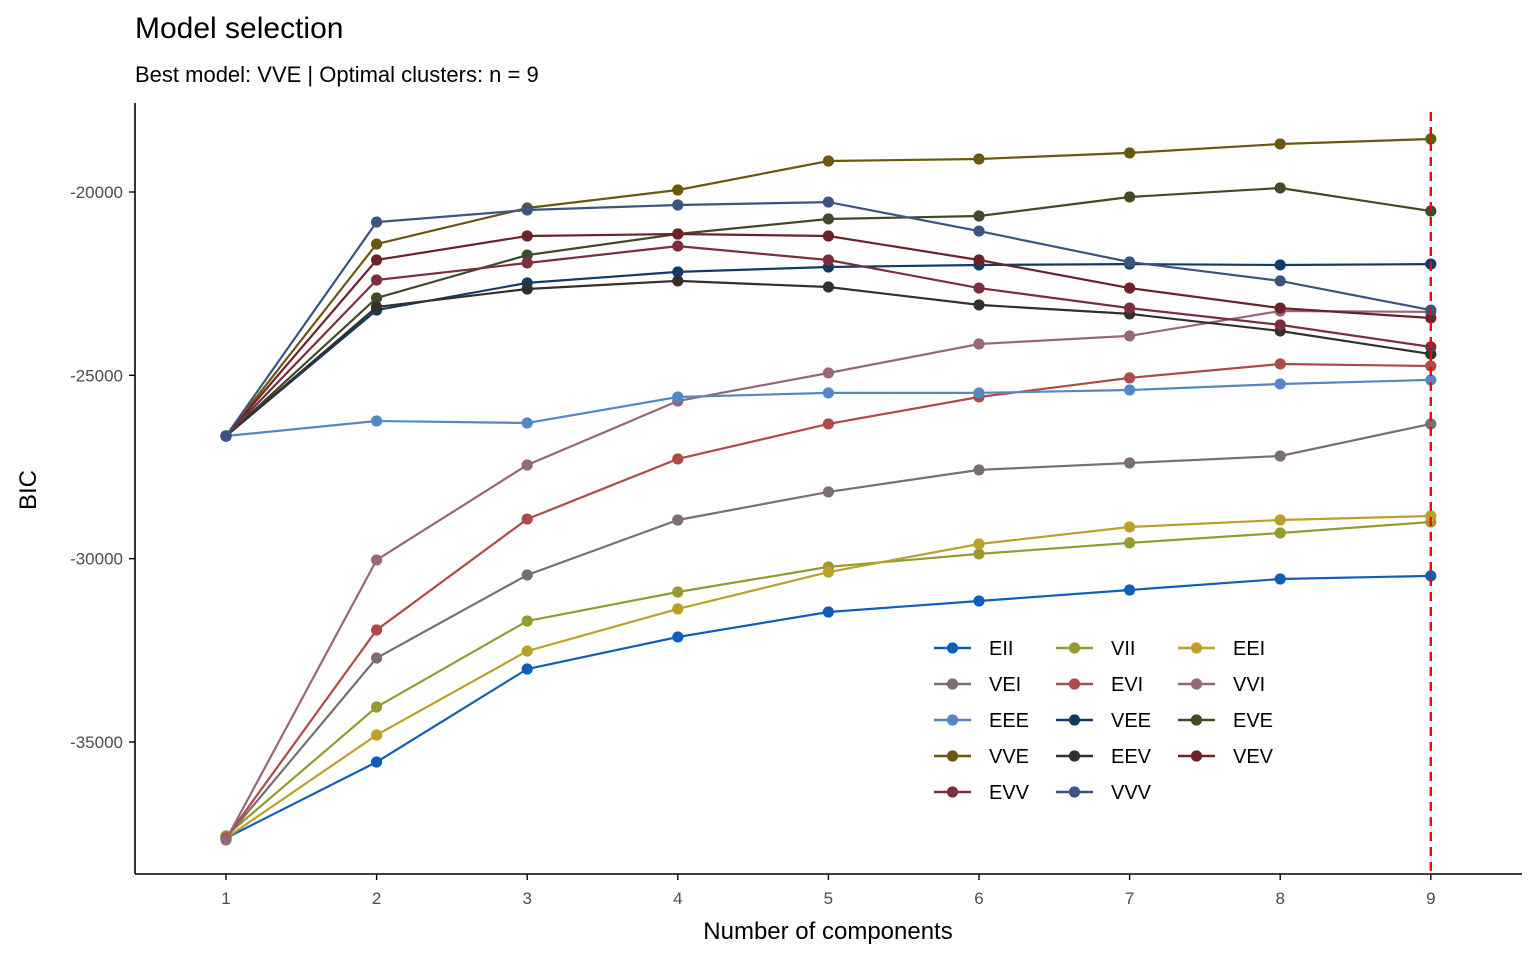  I want to click on legend-label: EVI, so click(1127, 685).